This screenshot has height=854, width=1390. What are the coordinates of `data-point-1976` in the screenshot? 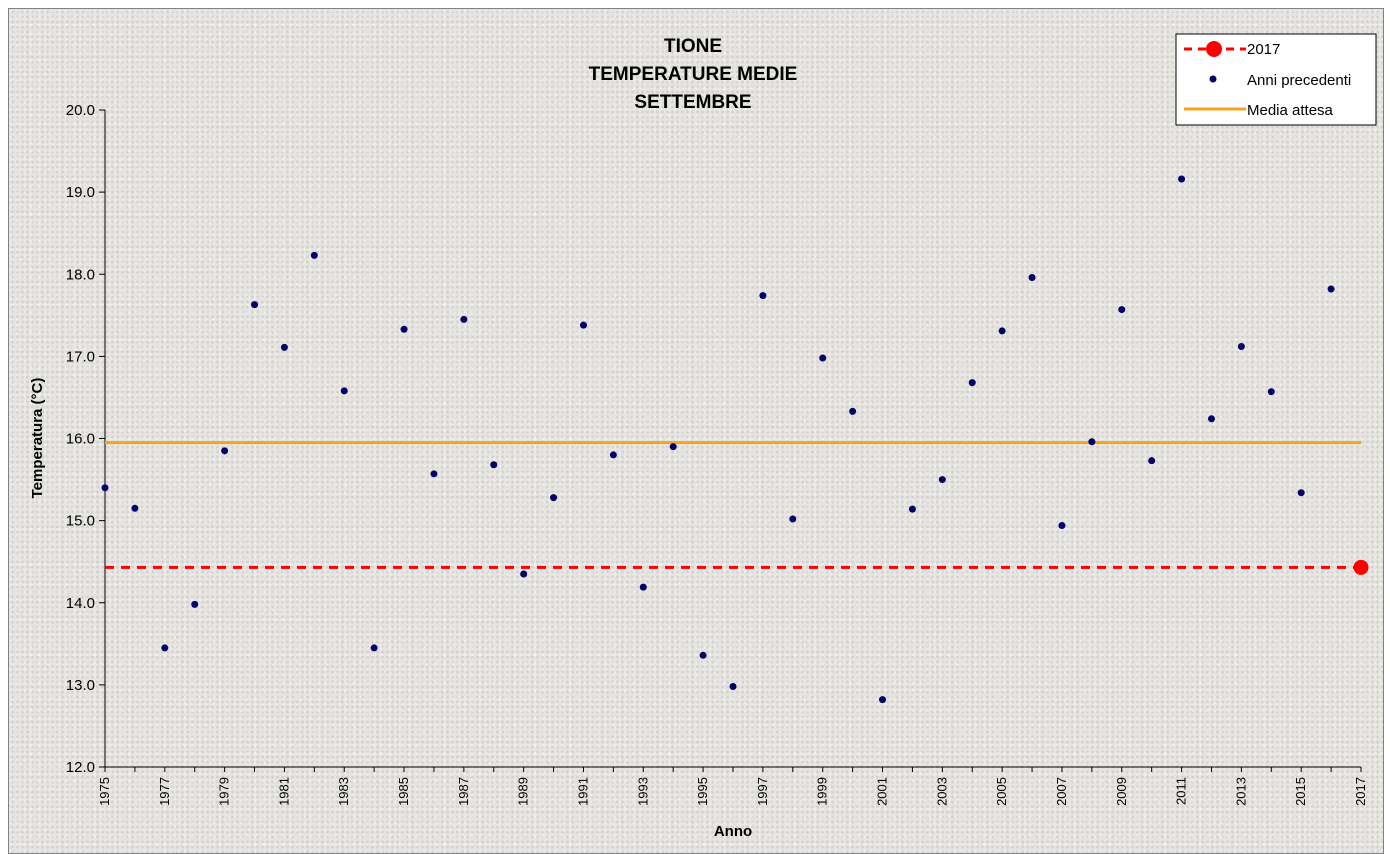 It's located at (135, 508).